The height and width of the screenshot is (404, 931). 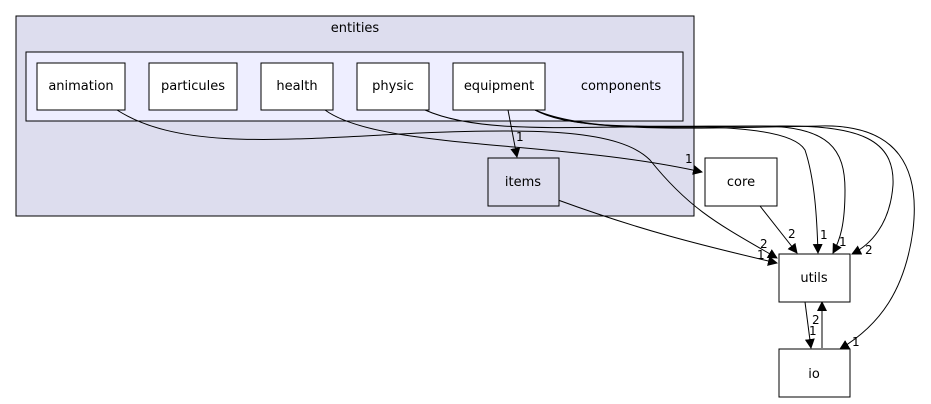 What do you see at coordinates (764, 244) in the screenshot?
I see `edge-label-animation-utils: 2` at bounding box center [764, 244].